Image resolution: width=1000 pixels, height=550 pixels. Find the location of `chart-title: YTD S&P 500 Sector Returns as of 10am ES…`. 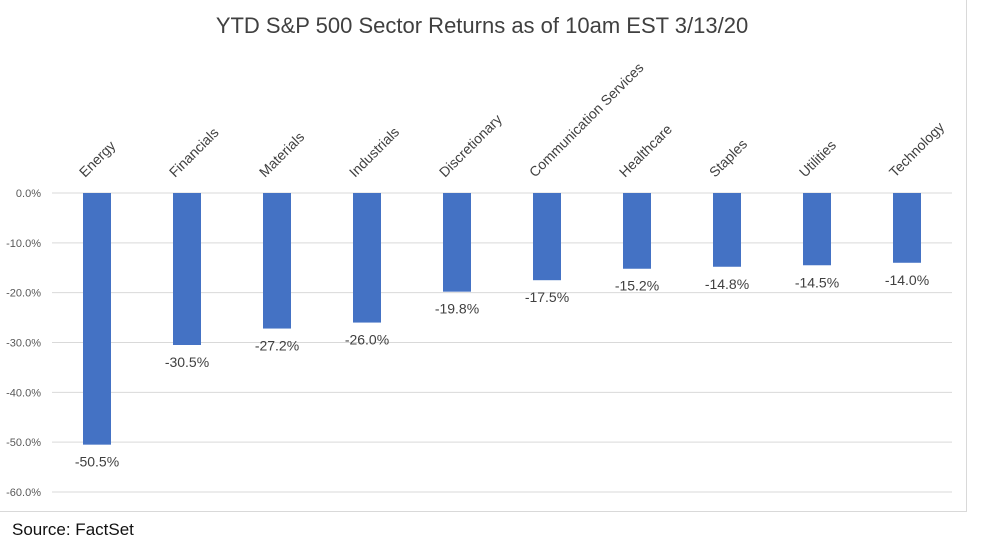

chart-title: YTD S&P 500 Sector Returns as of 10am ES… is located at coordinates (482, 25).